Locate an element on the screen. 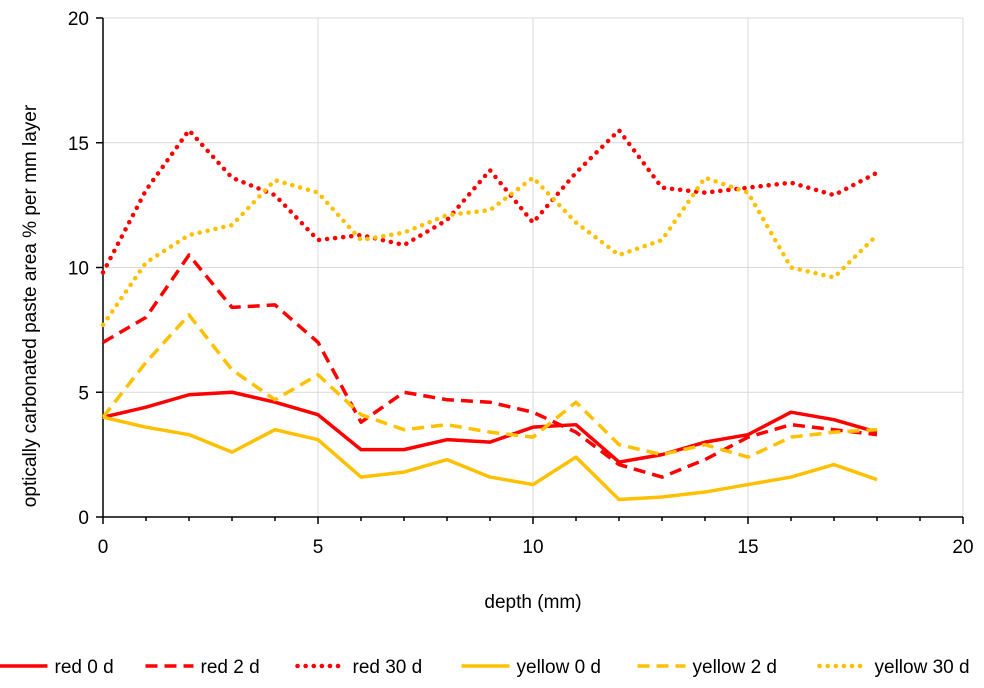 The height and width of the screenshot is (688, 984). legend-entry-red-0-d: red 0 d is located at coordinates (57, 667).